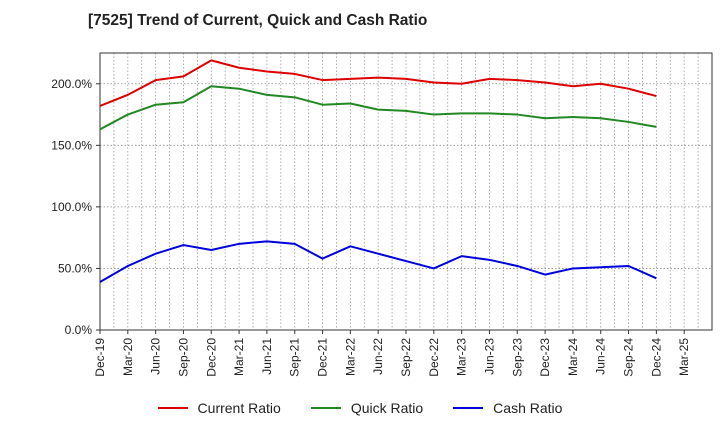 The height and width of the screenshot is (440, 720). What do you see at coordinates (517, 357) in the screenshot?
I see `x-tick-label: Sep-23` at bounding box center [517, 357].